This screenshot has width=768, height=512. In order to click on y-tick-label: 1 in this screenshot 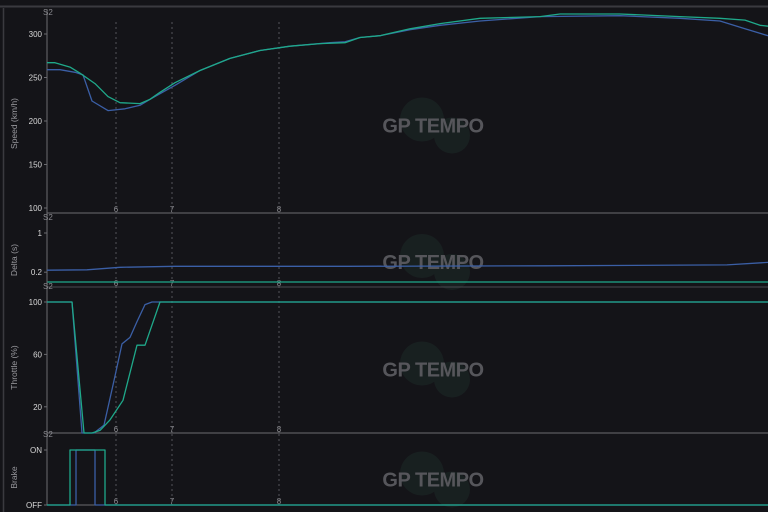, I will do `click(40, 233)`.